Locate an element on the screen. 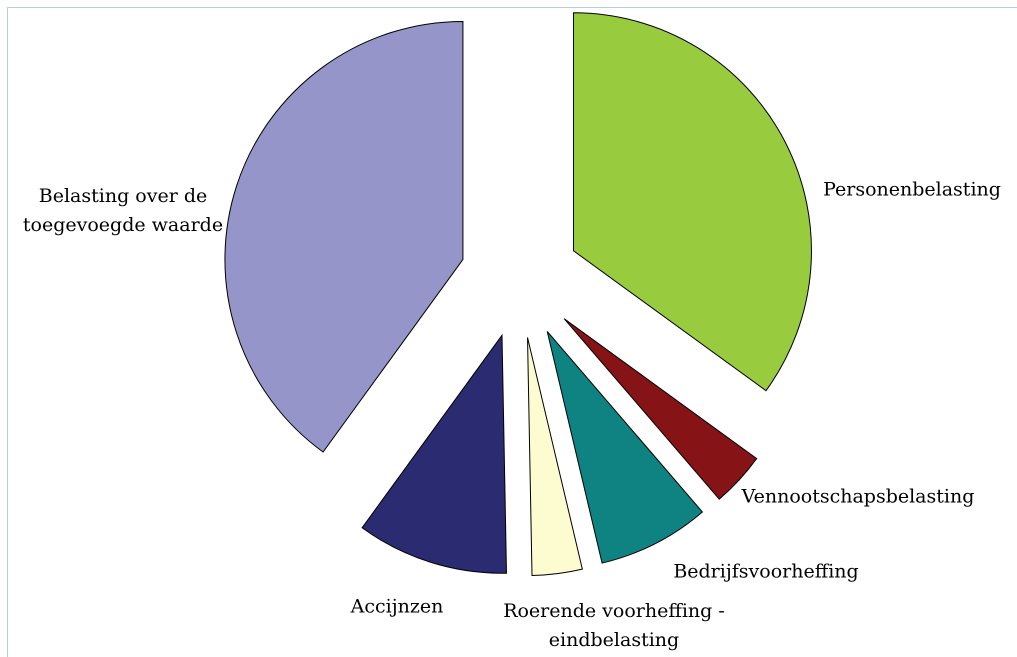 The width and height of the screenshot is (1017, 657). slice-label: Personenbelasting is located at coordinates (912, 189).